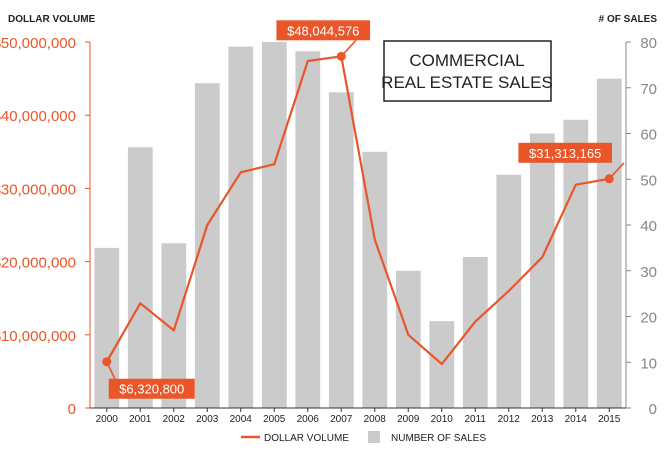  What do you see at coordinates (653, 409) in the screenshot?
I see `right-tick-label: 0` at bounding box center [653, 409].